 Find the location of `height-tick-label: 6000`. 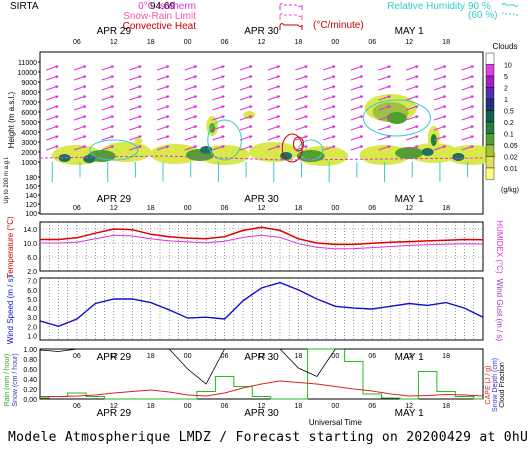

height-tick-label: 6000 is located at coordinates (29, 113).